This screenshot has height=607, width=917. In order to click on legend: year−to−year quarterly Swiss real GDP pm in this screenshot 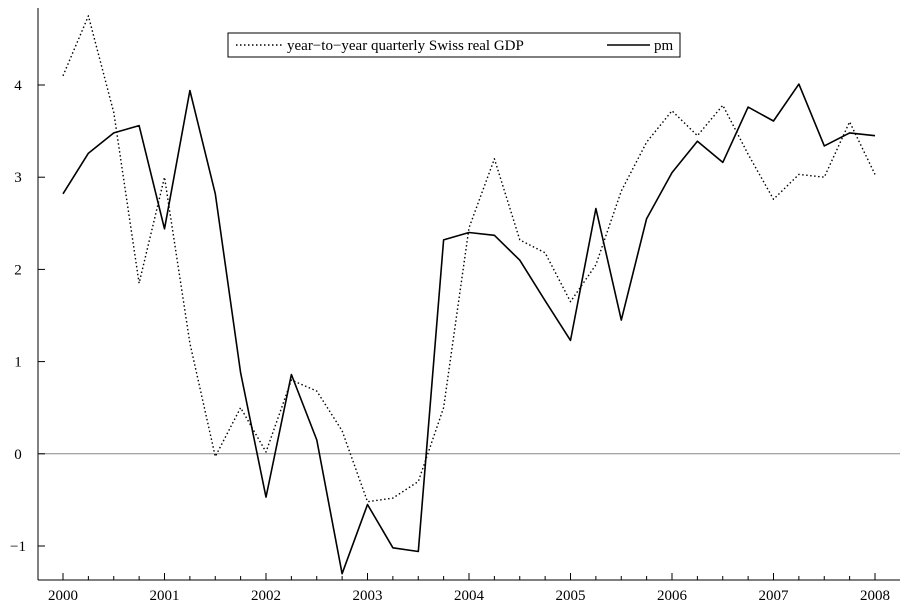, I will do `click(454, 45)`.